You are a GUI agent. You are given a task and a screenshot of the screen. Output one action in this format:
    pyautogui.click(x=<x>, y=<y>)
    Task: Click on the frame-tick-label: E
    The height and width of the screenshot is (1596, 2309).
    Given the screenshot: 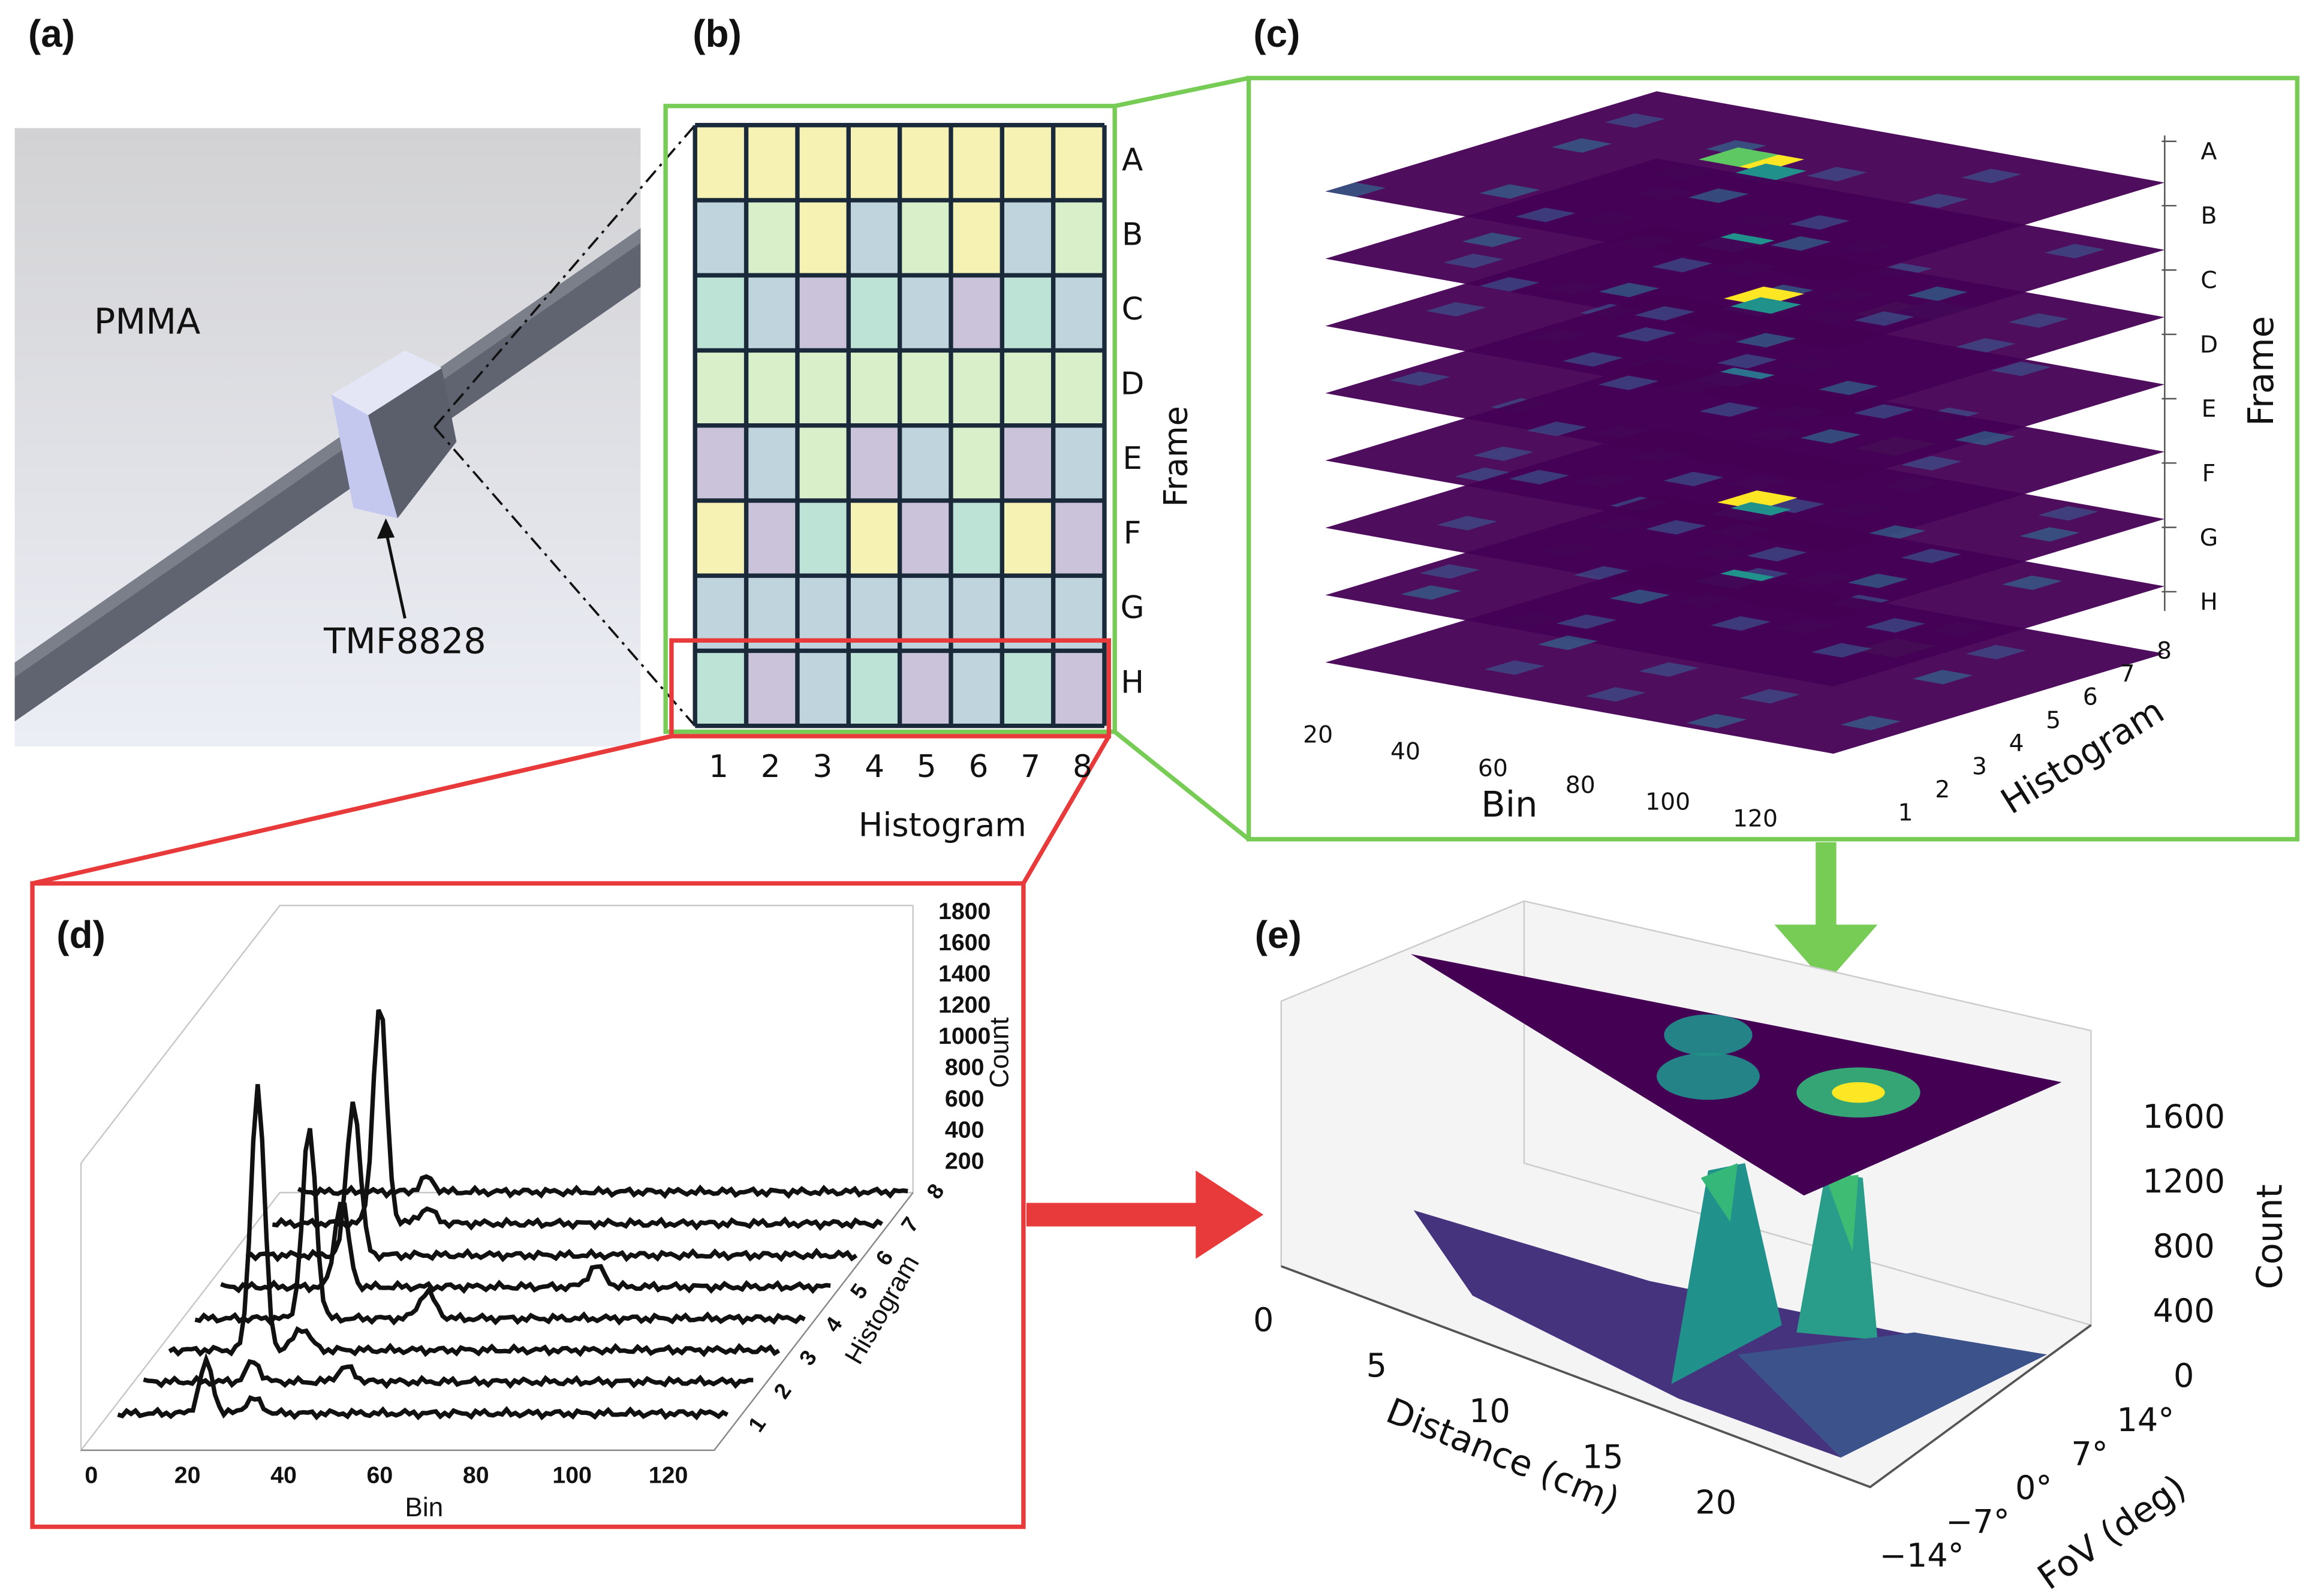 What is the action you would take?
    pyautogui.click(x=2209, y=409)
    